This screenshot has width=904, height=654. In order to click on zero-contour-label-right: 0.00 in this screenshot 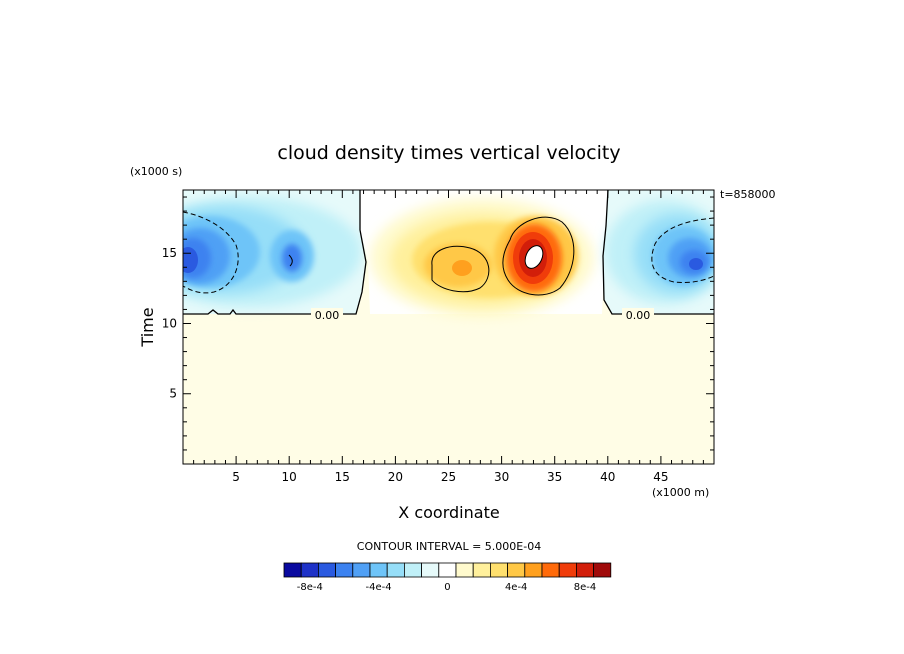, I will do `click(638, 315)`.